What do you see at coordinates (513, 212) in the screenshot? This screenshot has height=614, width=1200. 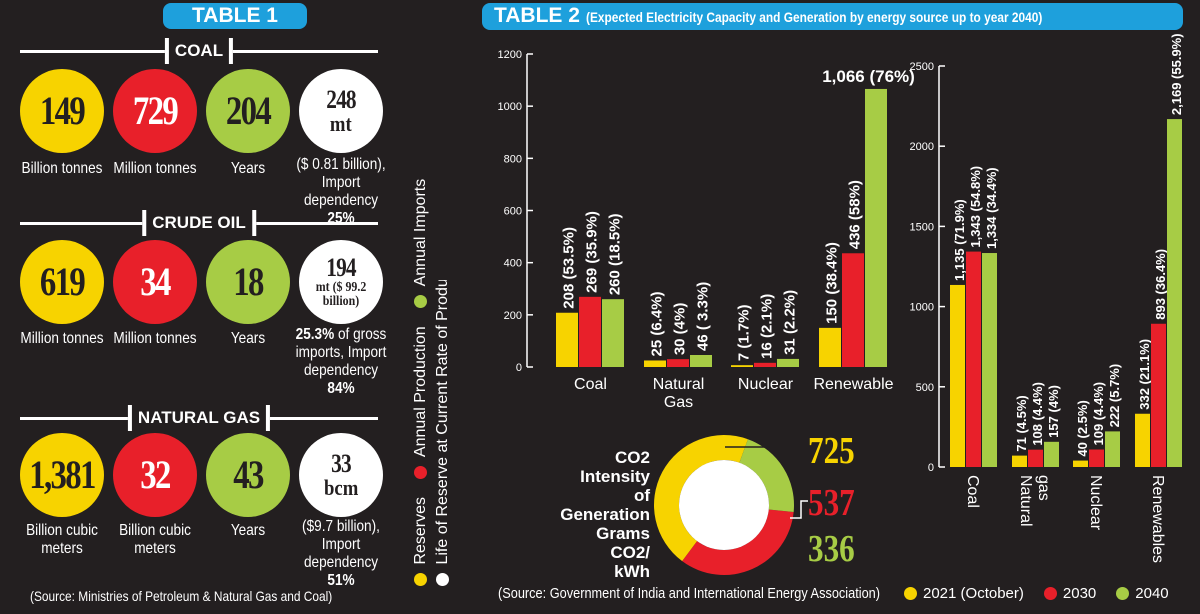 I see `y-tick-label: 600` at bounding box center [513, 212].